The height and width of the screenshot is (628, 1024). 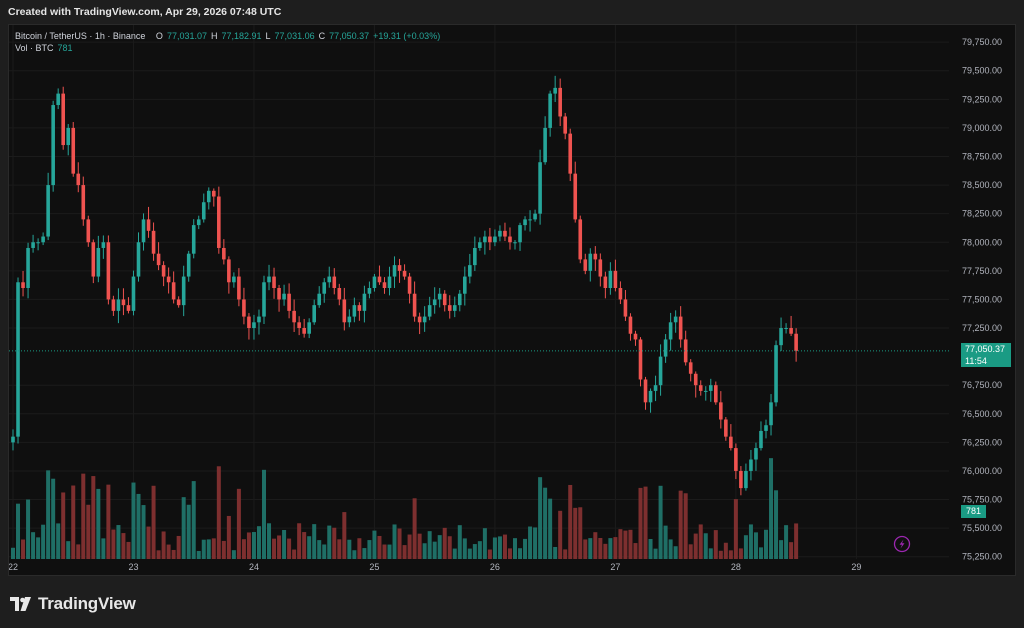 What do you see at coordinates (902, 544) in the screenshot?
I see `lightning-icon` at bounding box center [902, 544].